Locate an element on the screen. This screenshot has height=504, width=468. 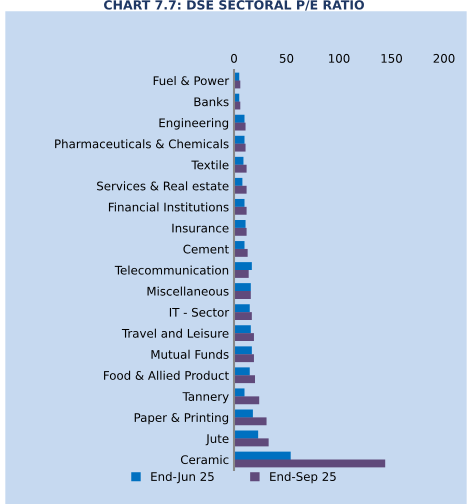
x-tick-label: 50 is located at coordinates (287, 58).